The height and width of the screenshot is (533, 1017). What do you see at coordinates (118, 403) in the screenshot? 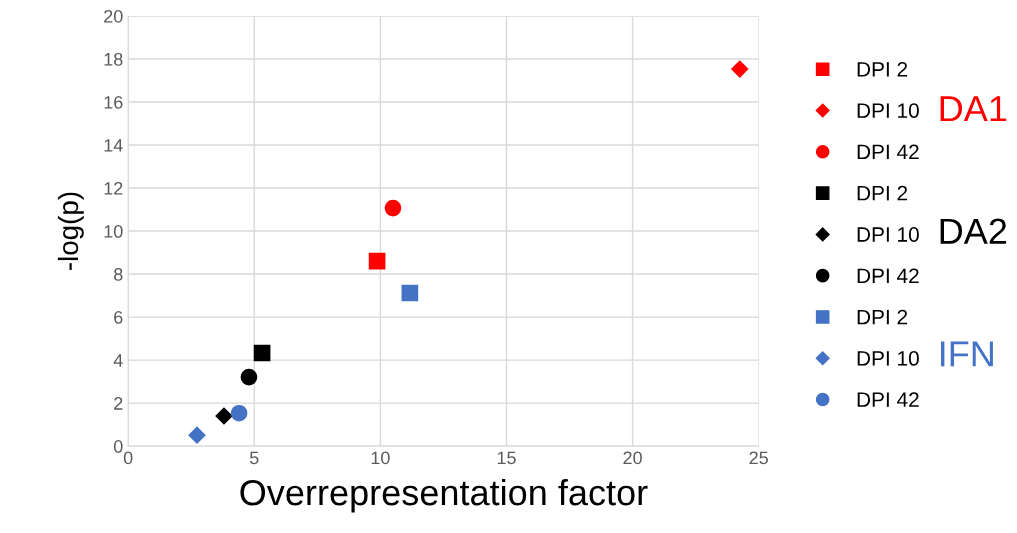
I see `y-tick-label: 2` at bounding box center [118, 403].